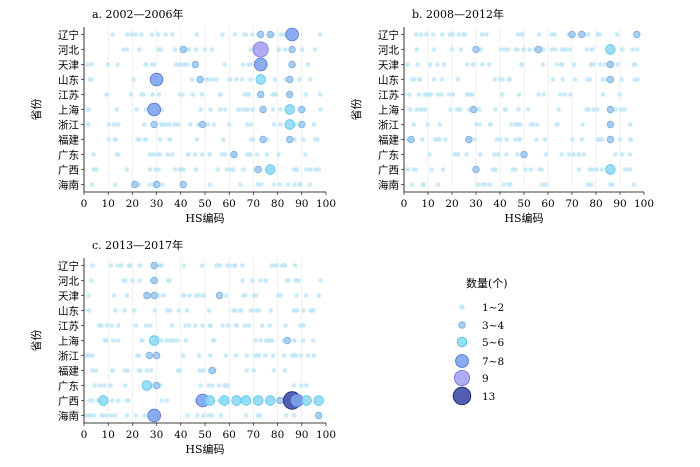 The height and width of the screenshot is (467, 700). Describe the element at coordinates (326, 204) in the screenshot. I see `x-tick-label: 100` at that location.